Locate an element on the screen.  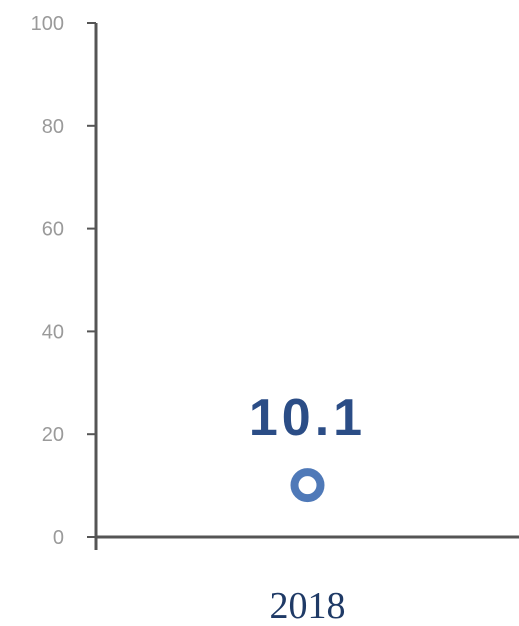
data-point is located at coordinates (307, 485).